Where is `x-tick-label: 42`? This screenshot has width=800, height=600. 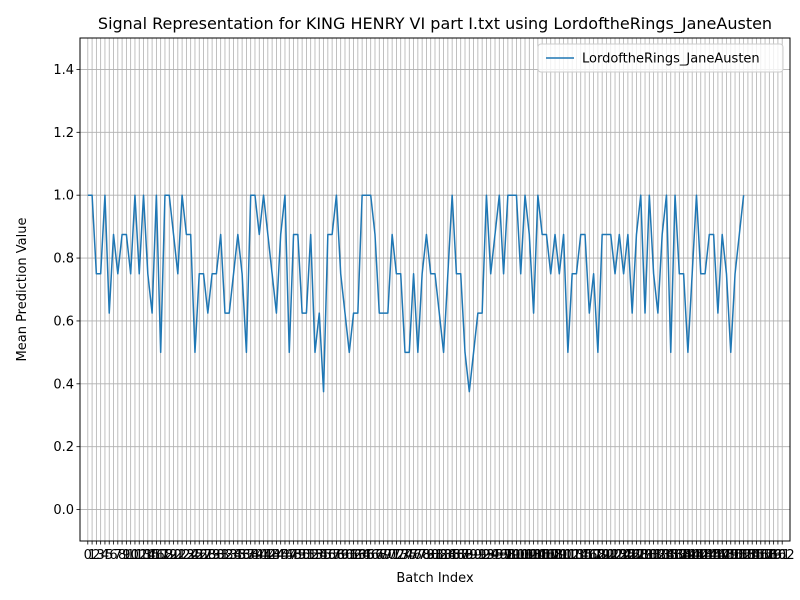
x-tick-label: 42 is located at coordinates (268, 555).